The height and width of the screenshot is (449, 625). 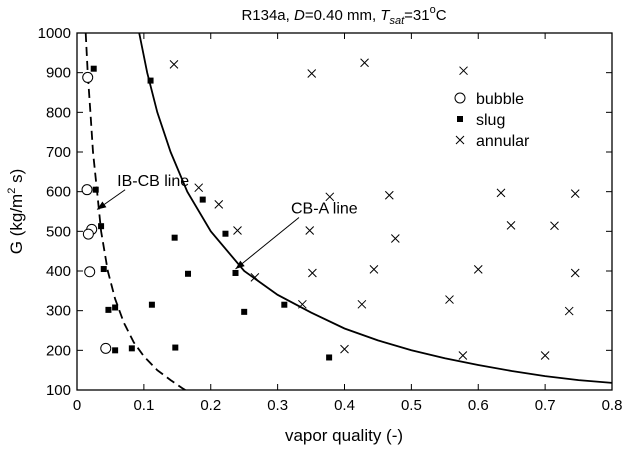 I want to click on legend-bubble-marker, so click(x=460, y=98).